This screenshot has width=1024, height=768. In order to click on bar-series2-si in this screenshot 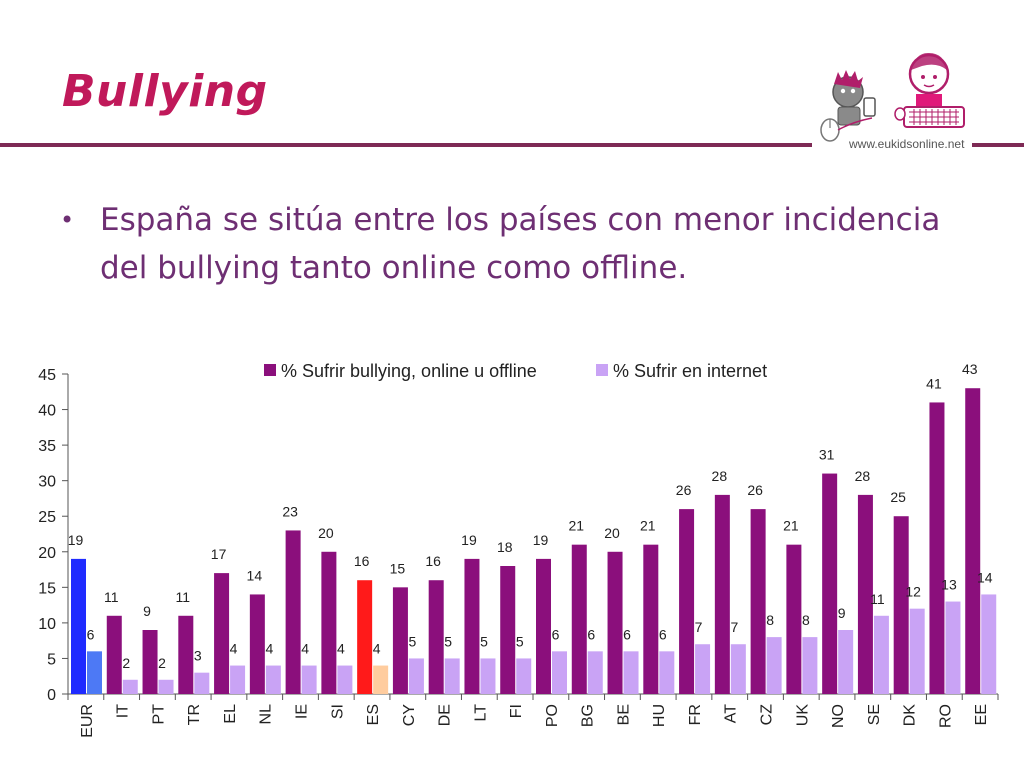, I will do `click(345, 679)`.